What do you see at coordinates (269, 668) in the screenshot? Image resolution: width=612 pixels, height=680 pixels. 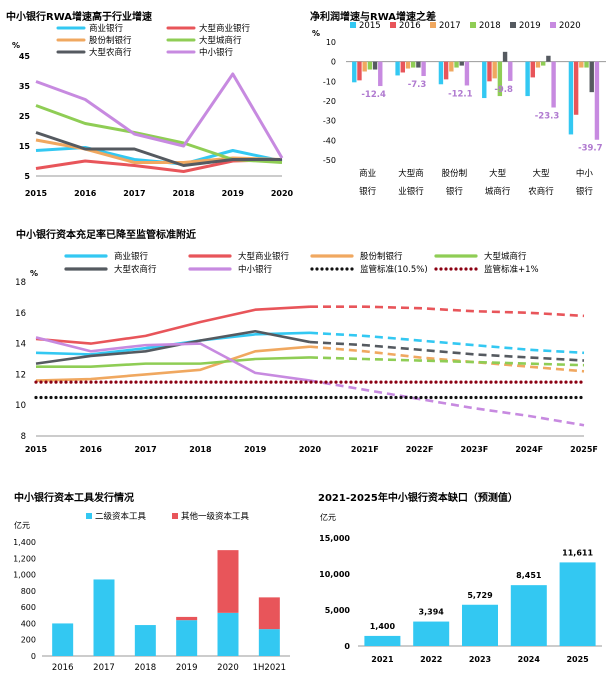 I see `x-tick-1H2021: 1H2021` at bounding box center [269, 668].